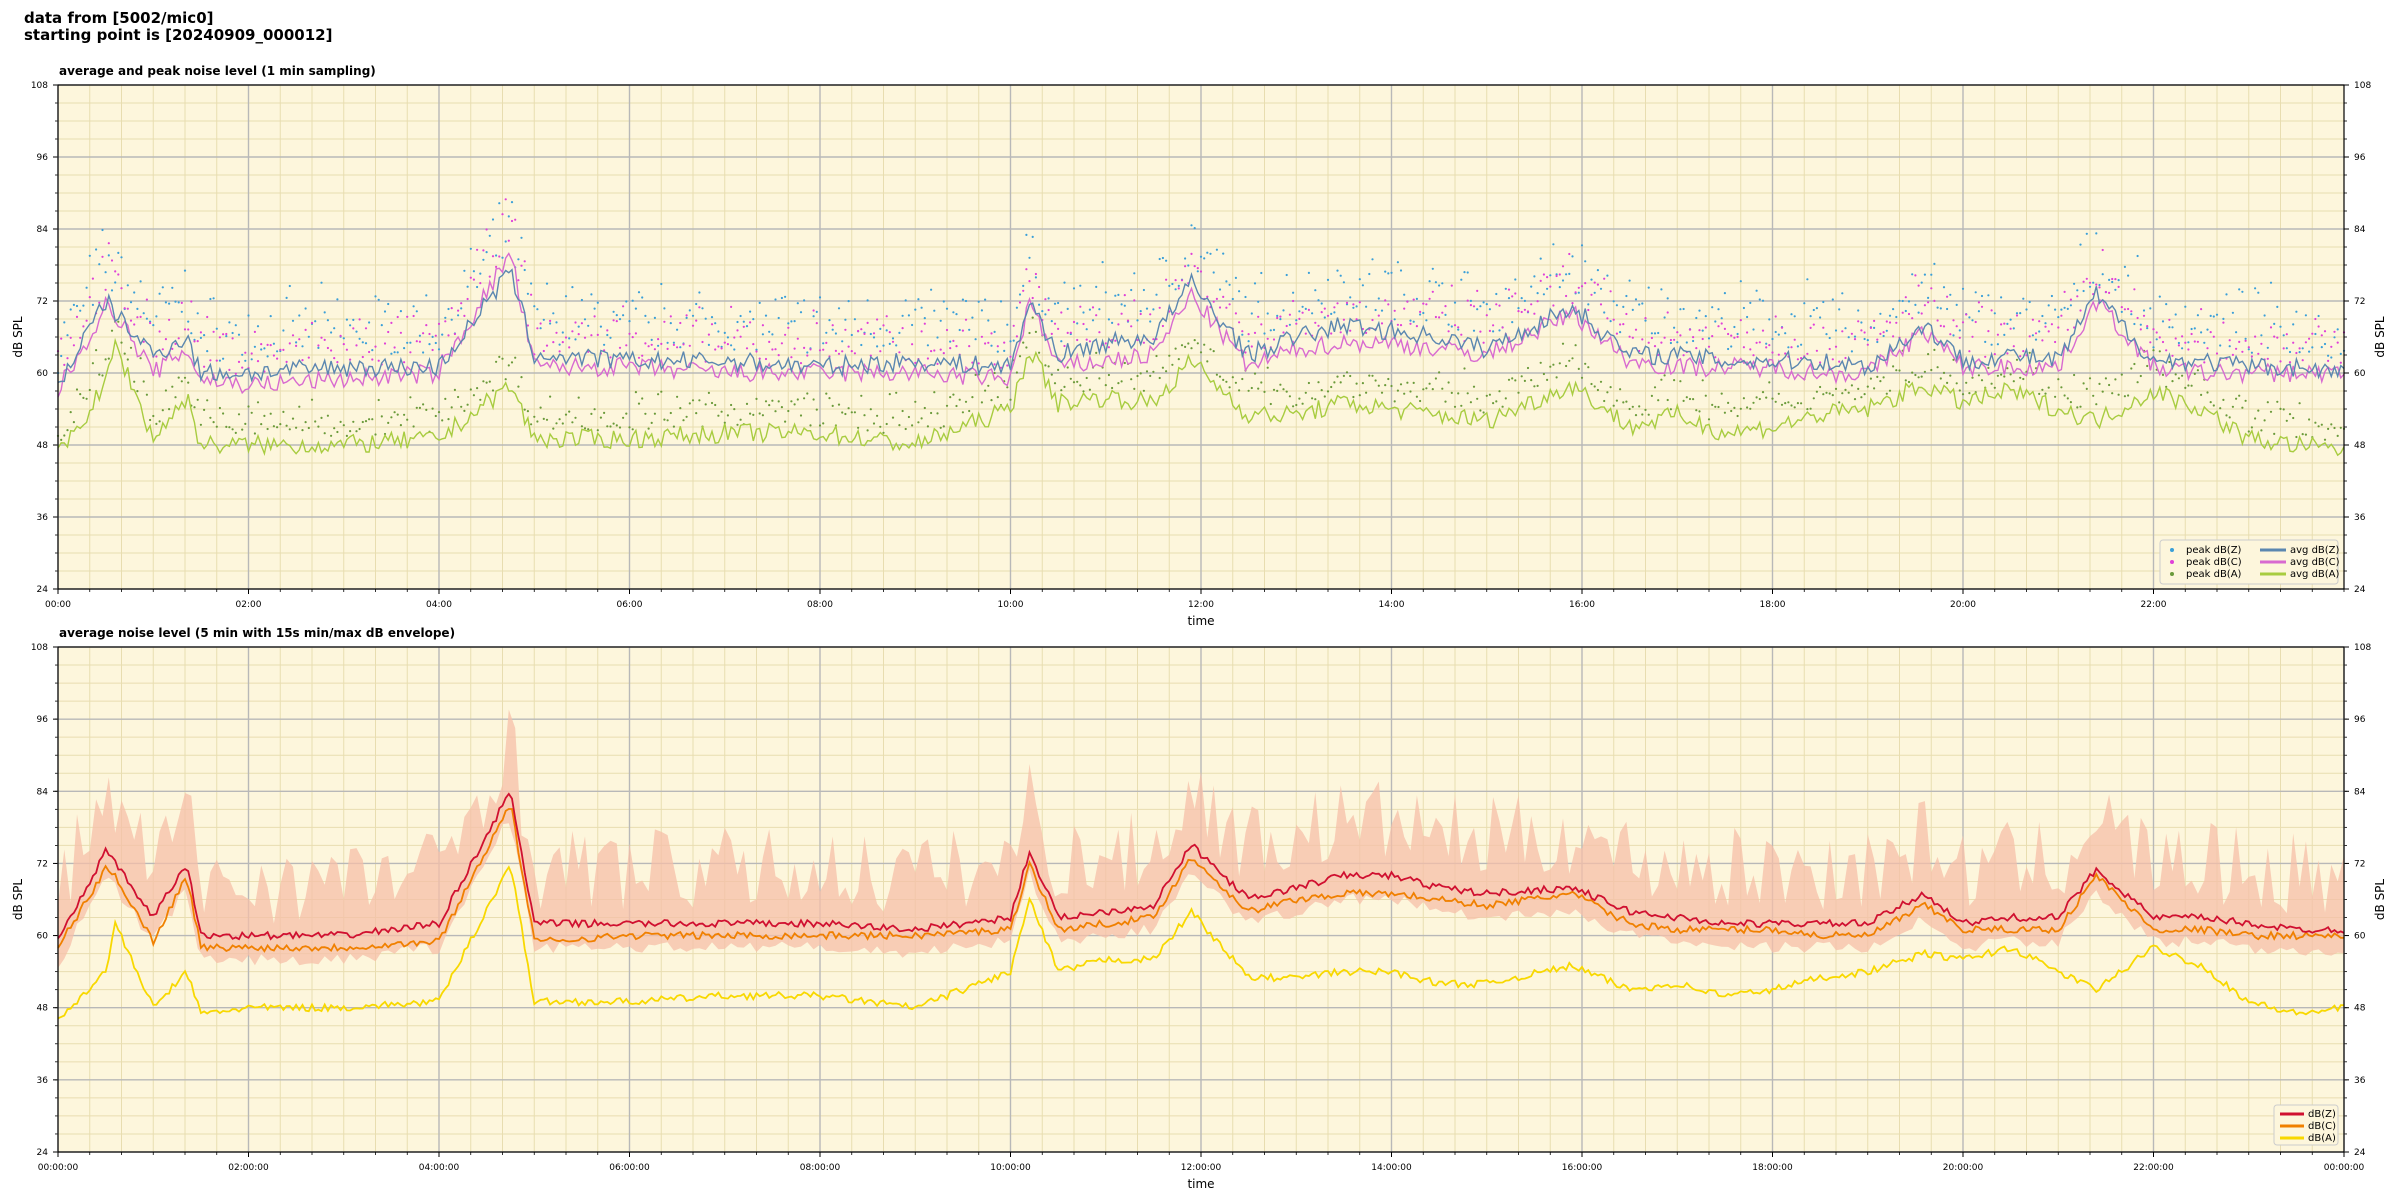  I want to click on x-tick-label: 00:00:00, so click(58, 1168).